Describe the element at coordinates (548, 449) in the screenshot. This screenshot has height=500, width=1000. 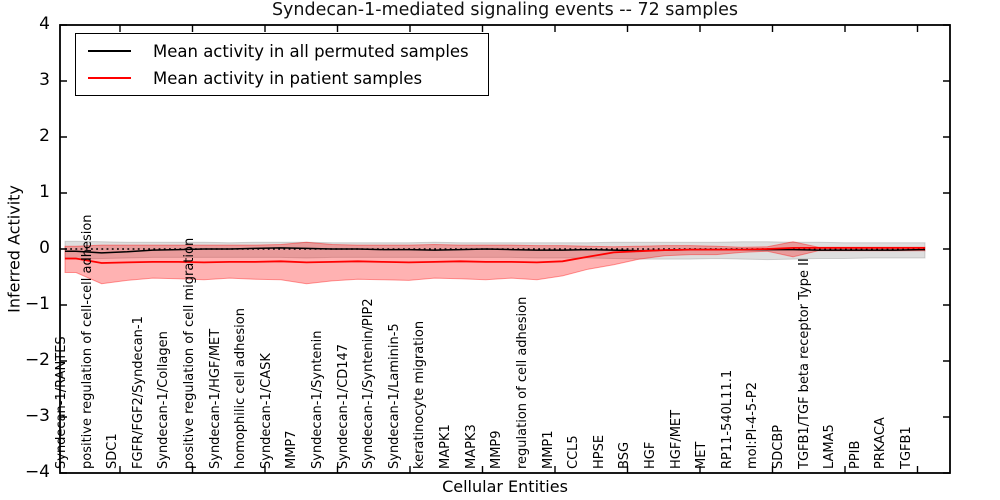
I see `x-tick-label: MMP1` at that location.